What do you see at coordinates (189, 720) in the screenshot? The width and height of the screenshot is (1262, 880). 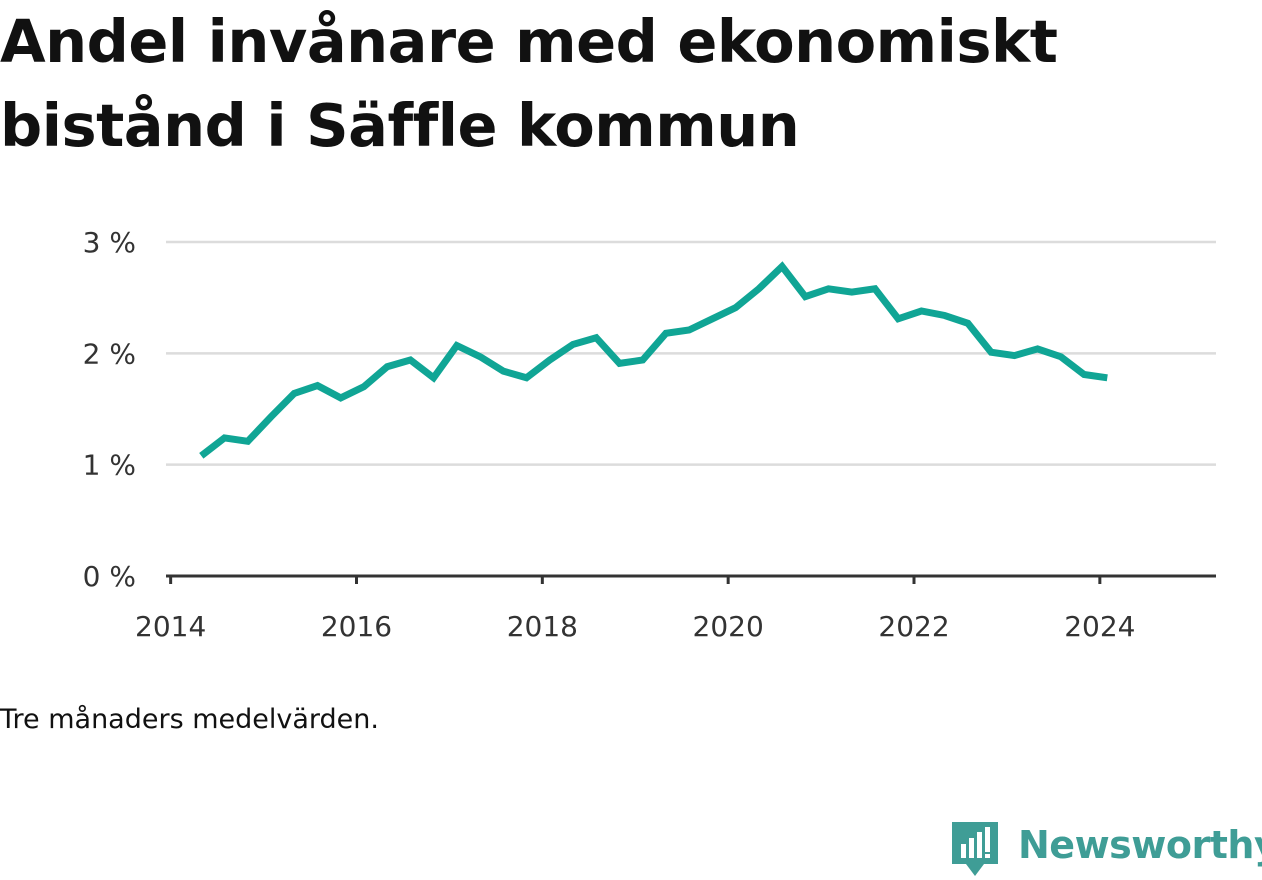 I see `chart-caption: Tre månaders medelvärden.` at bounding box center [189, 720].